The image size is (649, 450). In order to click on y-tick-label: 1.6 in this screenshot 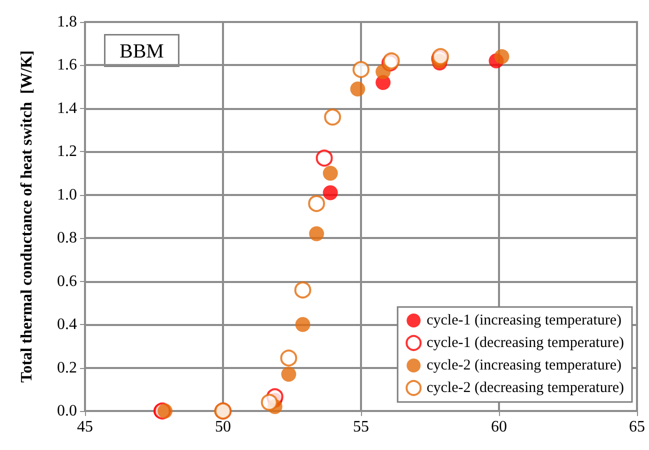, I will do `click(67, 65)`.